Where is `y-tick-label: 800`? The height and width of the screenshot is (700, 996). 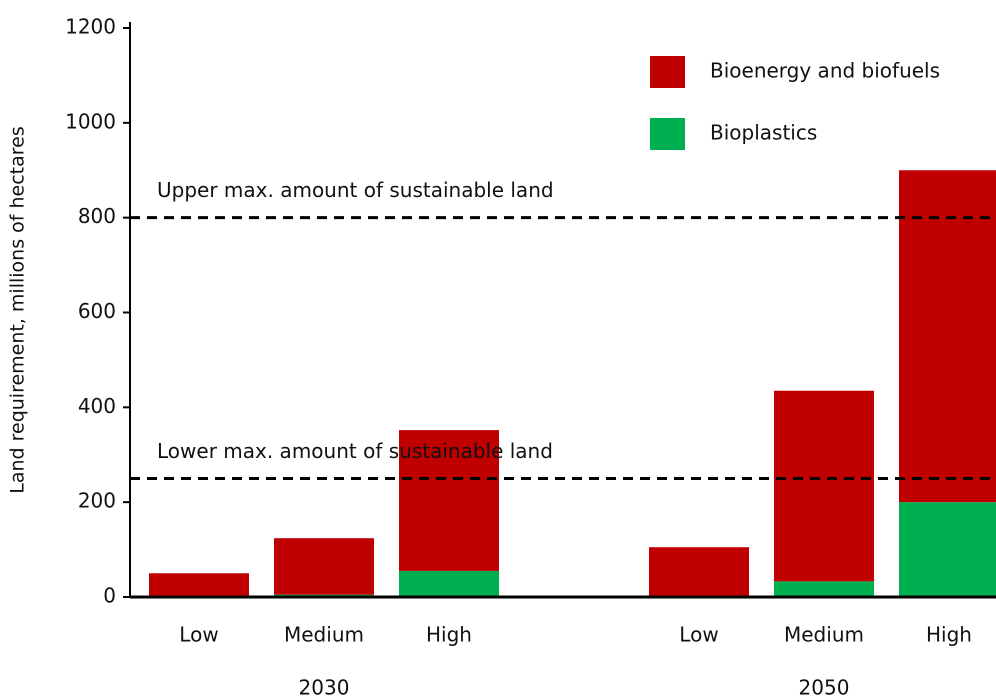
y-tick-label: 800 is located at coordinates (97, 216).